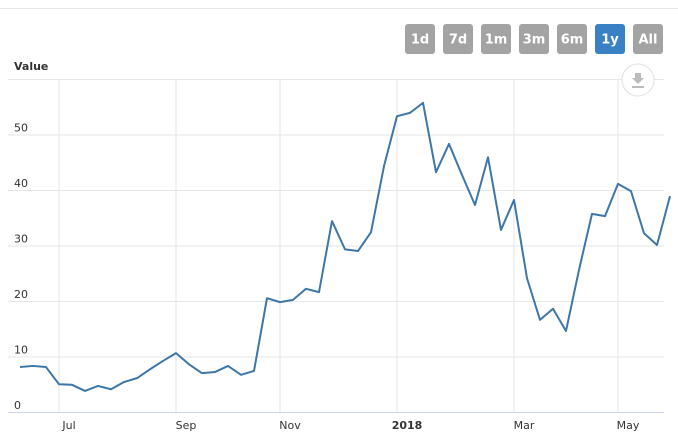  I want to click on range-button-label: 1m, so click(496, 40).